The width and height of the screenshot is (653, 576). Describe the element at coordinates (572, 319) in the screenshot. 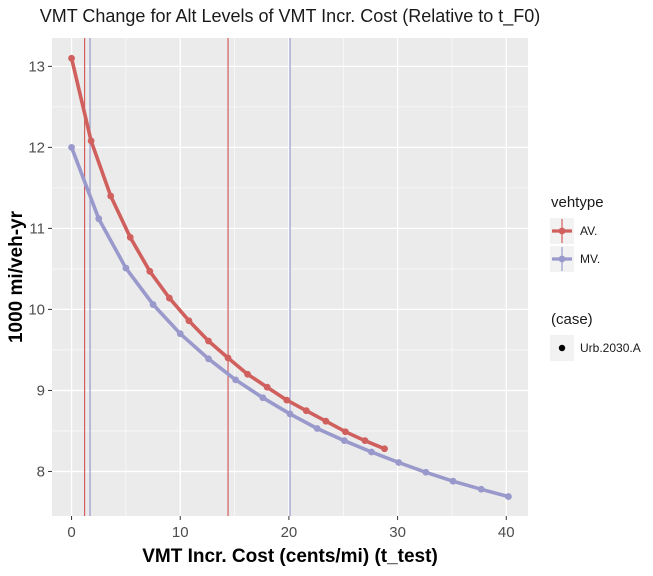

I see `legend-shape-title: (case)` at that location.